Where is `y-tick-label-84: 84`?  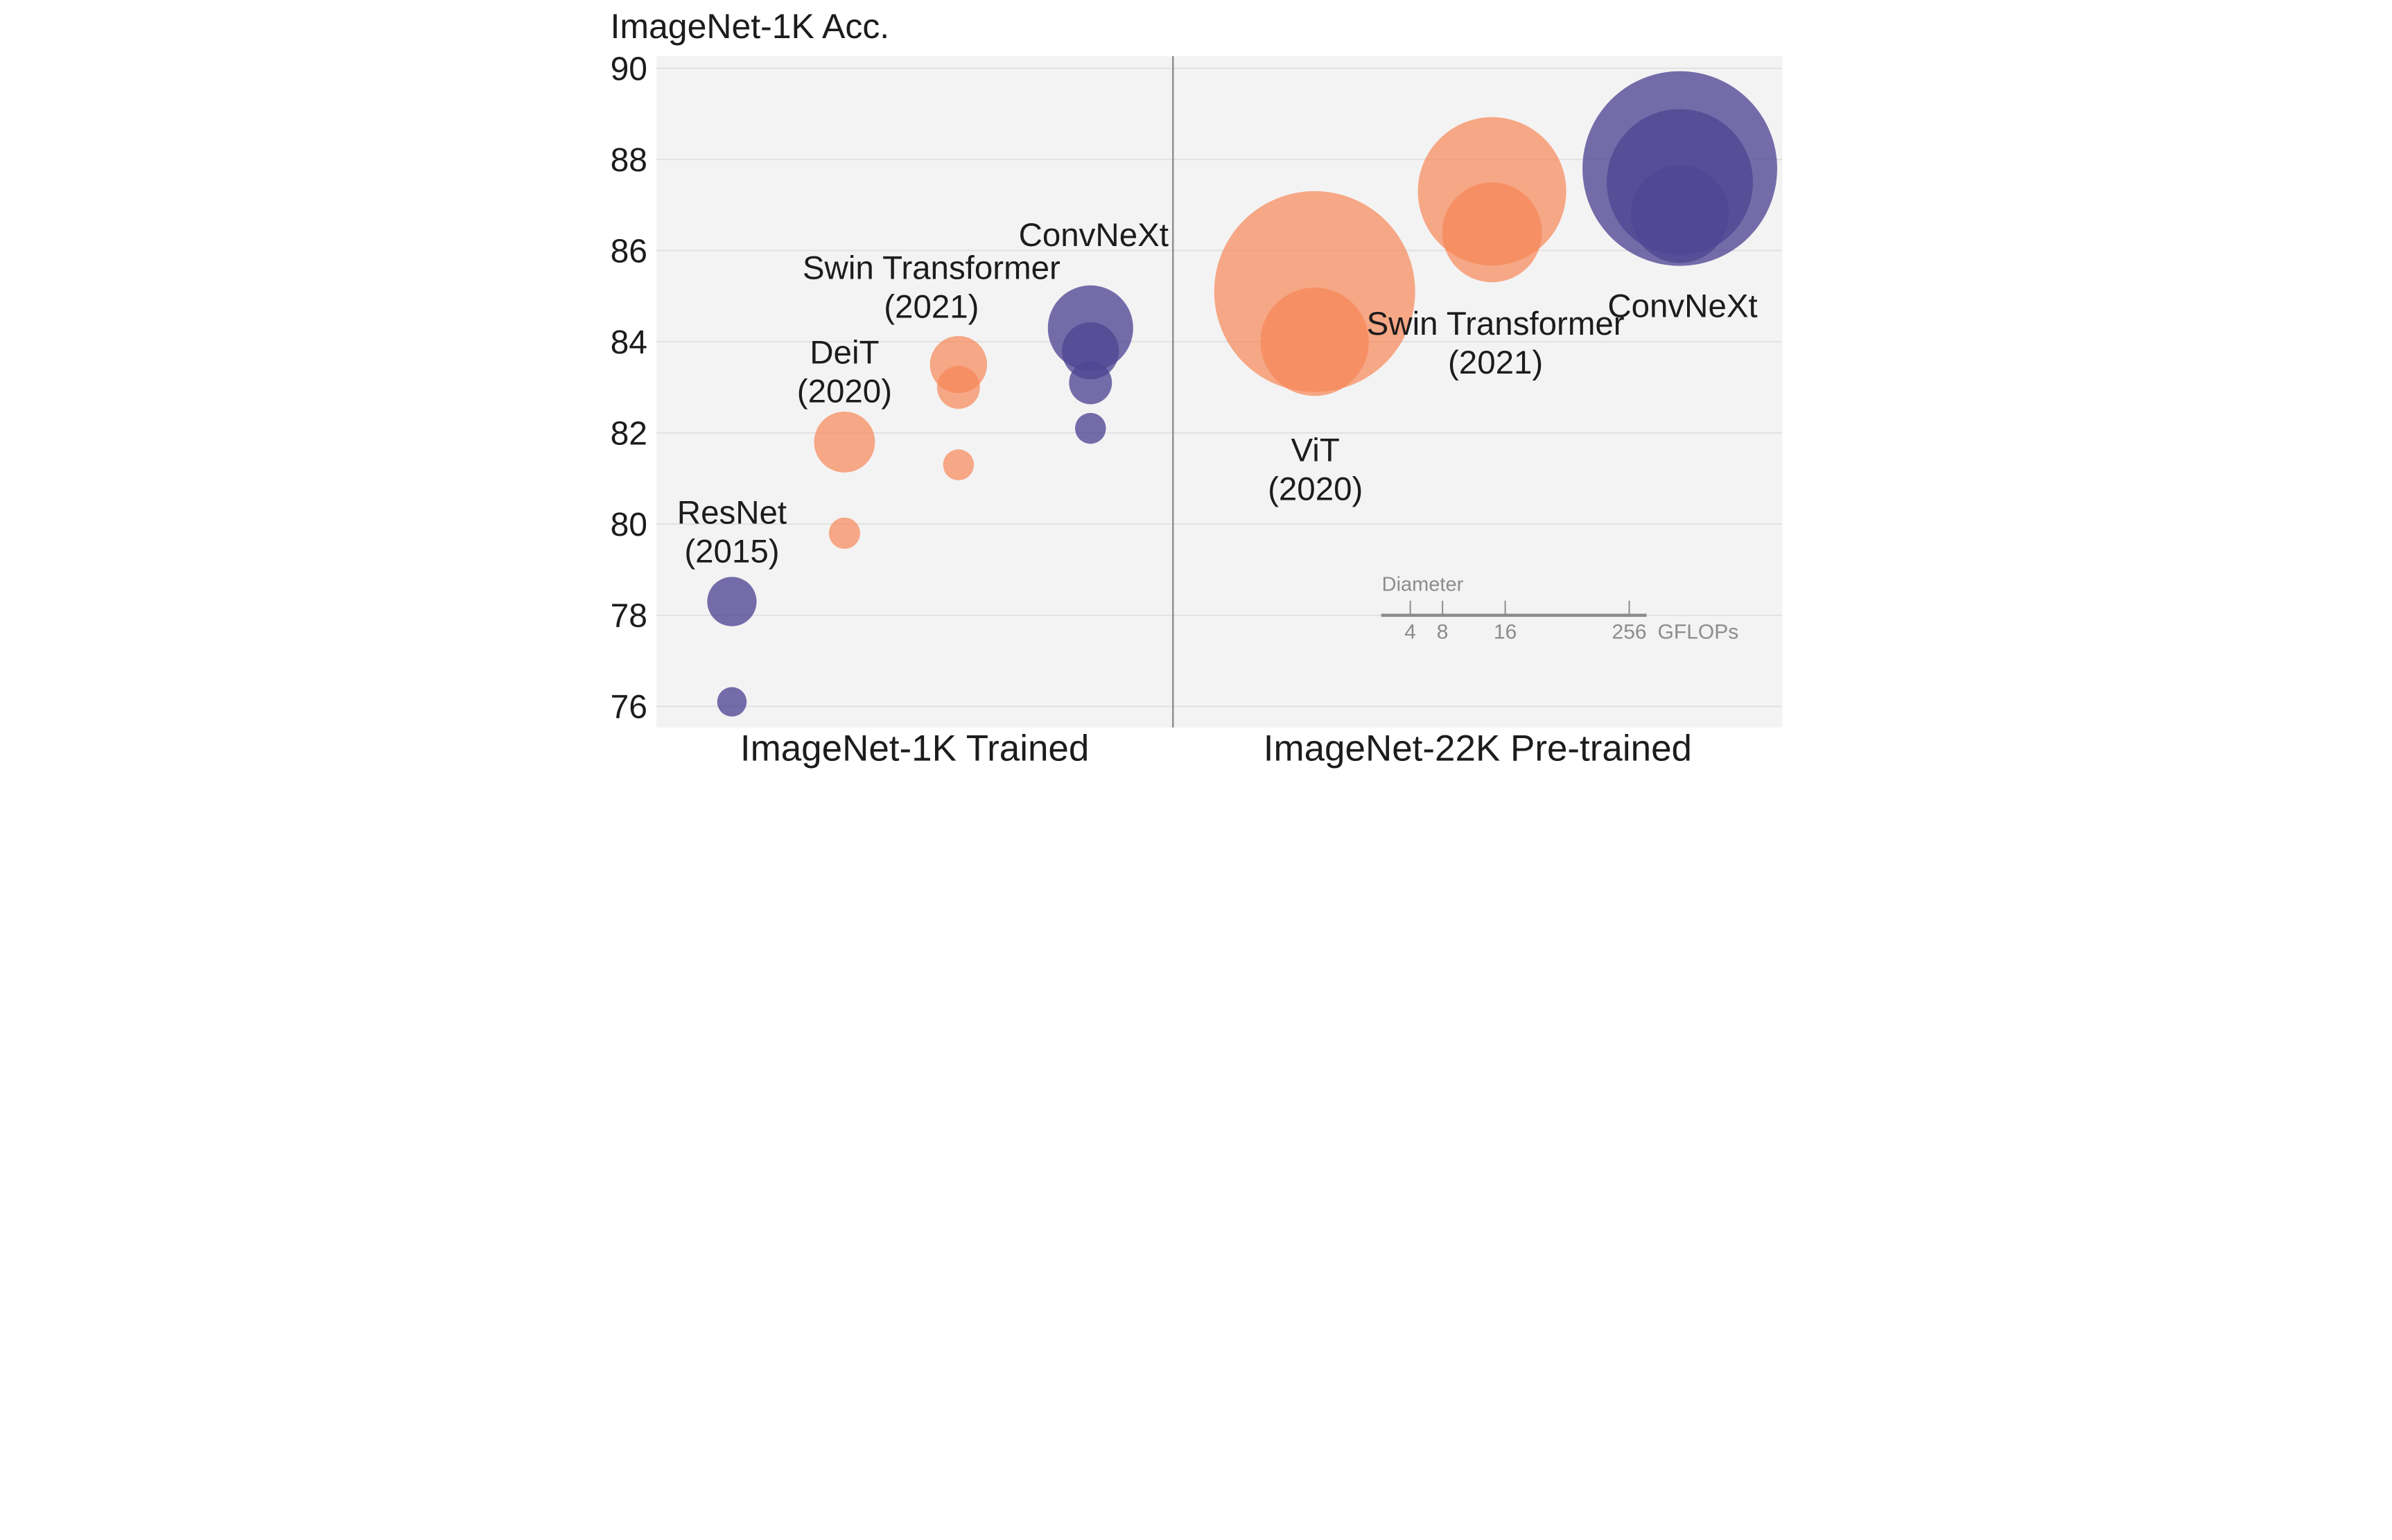 y-tick-label-84: 84 is located at coordinates (629, 342).